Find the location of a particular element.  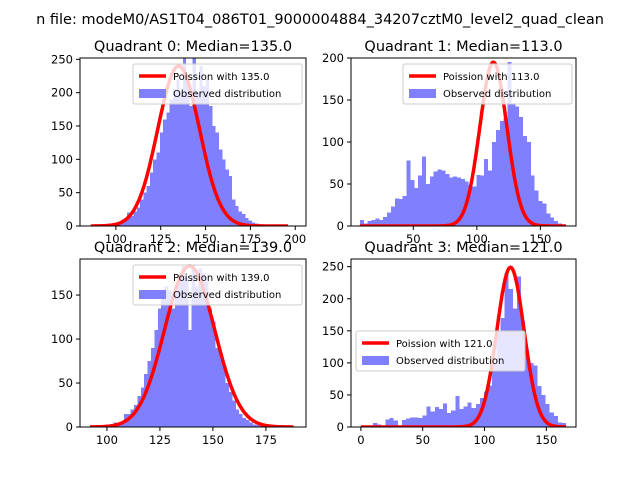

legend-patch-swatch is located at coordinates (375, 360).